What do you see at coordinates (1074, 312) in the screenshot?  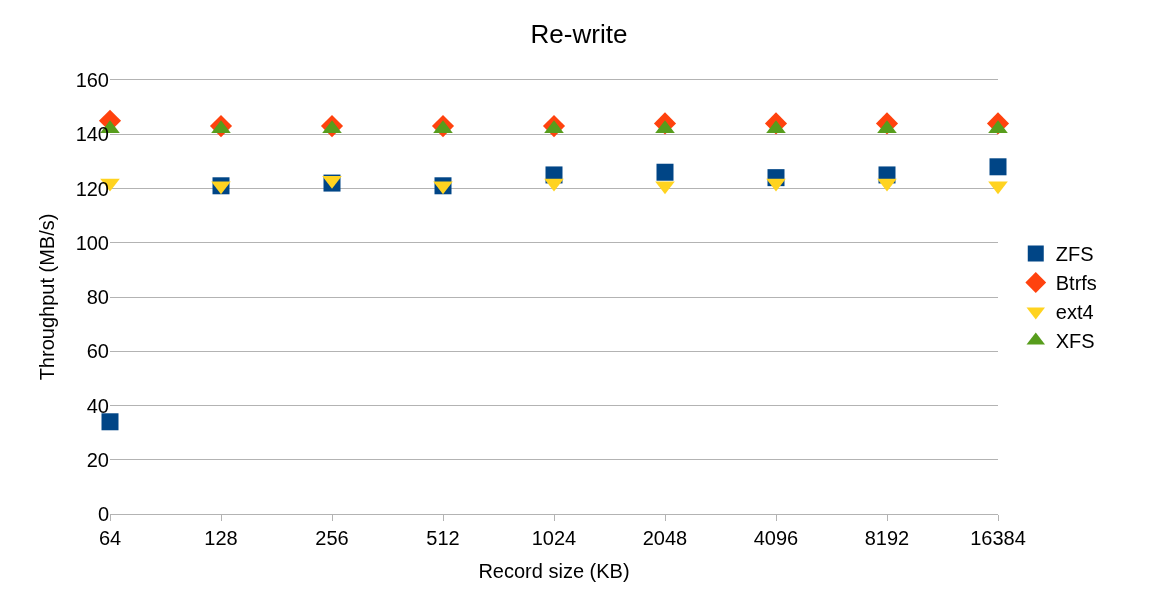 I see `legend-label: ext4` at bounding box center [1074, 312].